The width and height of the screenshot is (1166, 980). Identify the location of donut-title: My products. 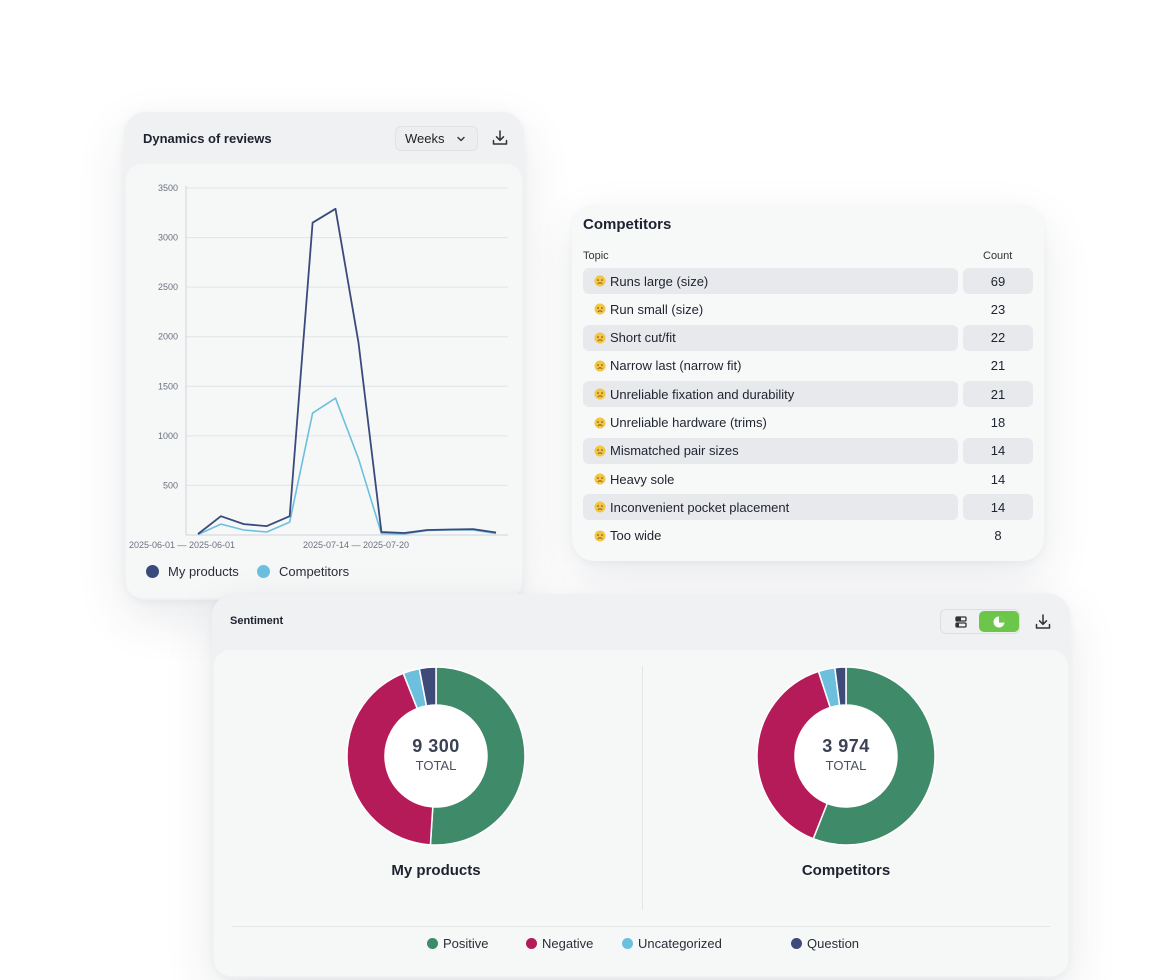
(436, 870).